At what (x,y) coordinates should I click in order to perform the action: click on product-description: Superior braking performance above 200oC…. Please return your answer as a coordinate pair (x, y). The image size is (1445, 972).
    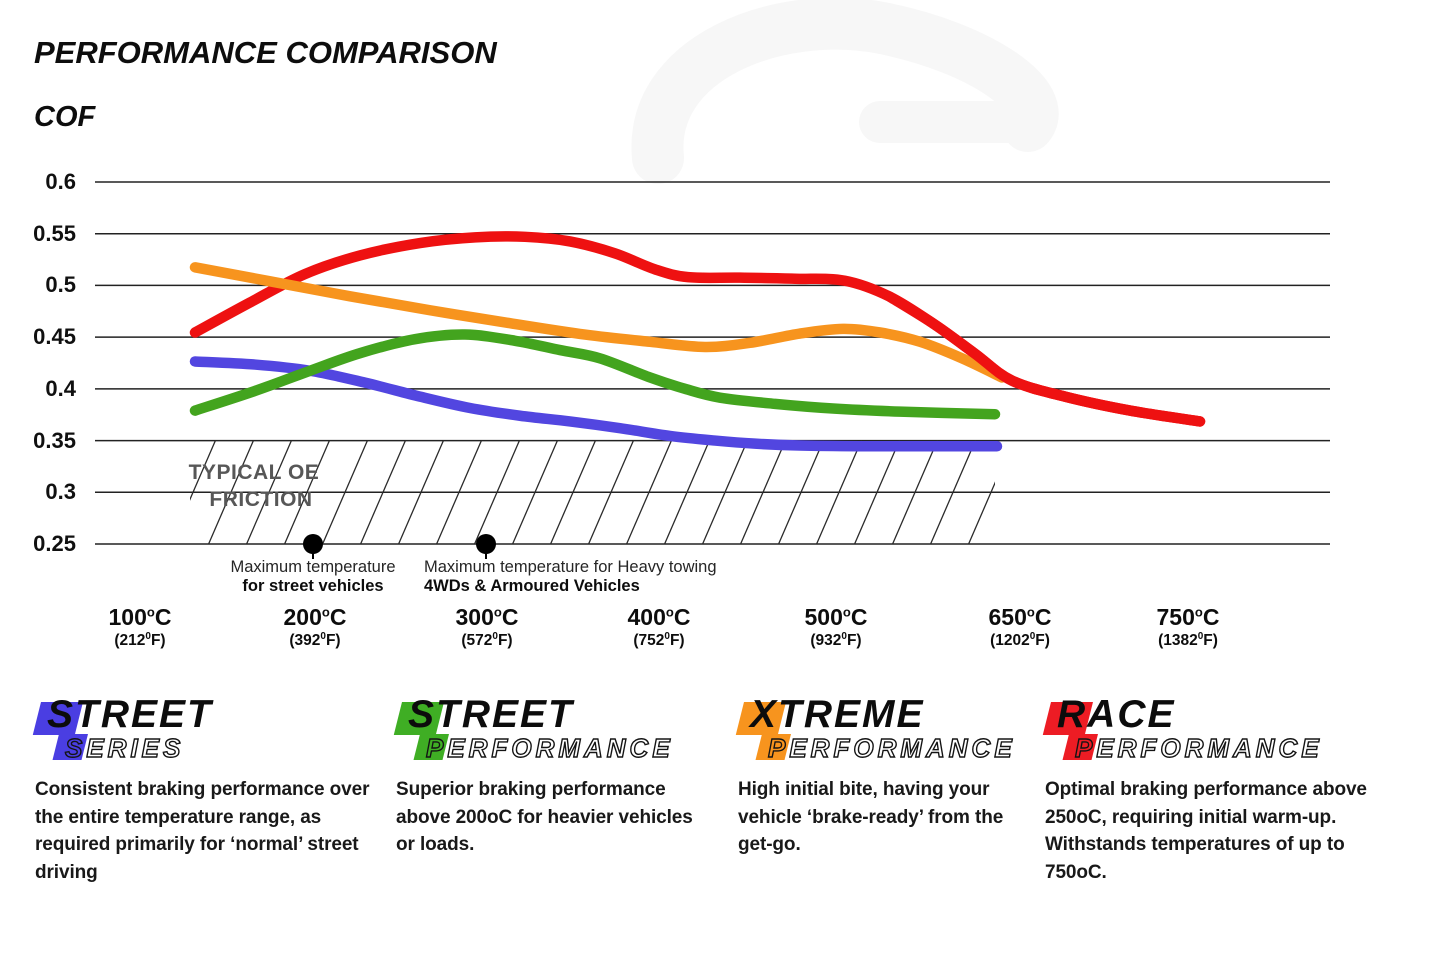
    Looking at the image, I should click on (544, 817).